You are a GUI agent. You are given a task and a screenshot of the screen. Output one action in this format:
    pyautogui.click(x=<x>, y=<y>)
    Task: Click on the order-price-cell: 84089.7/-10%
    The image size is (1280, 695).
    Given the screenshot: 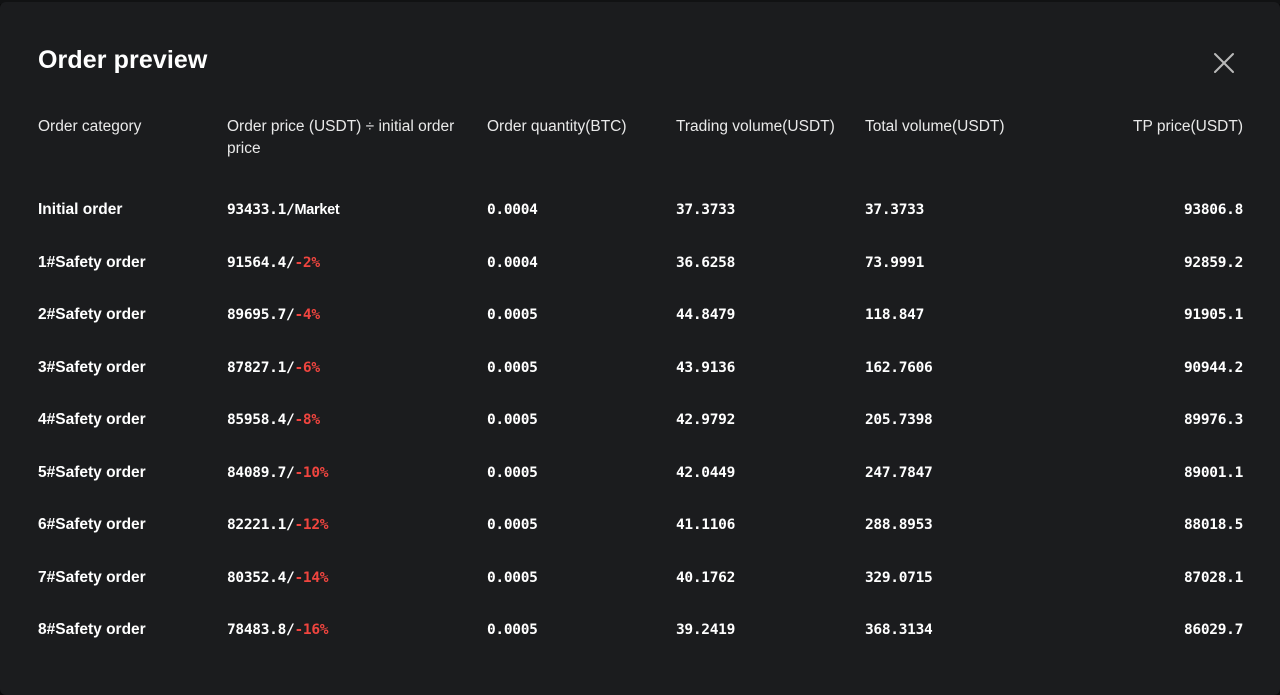 What is the action you would take?
    pyautogui.click(x=357, y=473)
    